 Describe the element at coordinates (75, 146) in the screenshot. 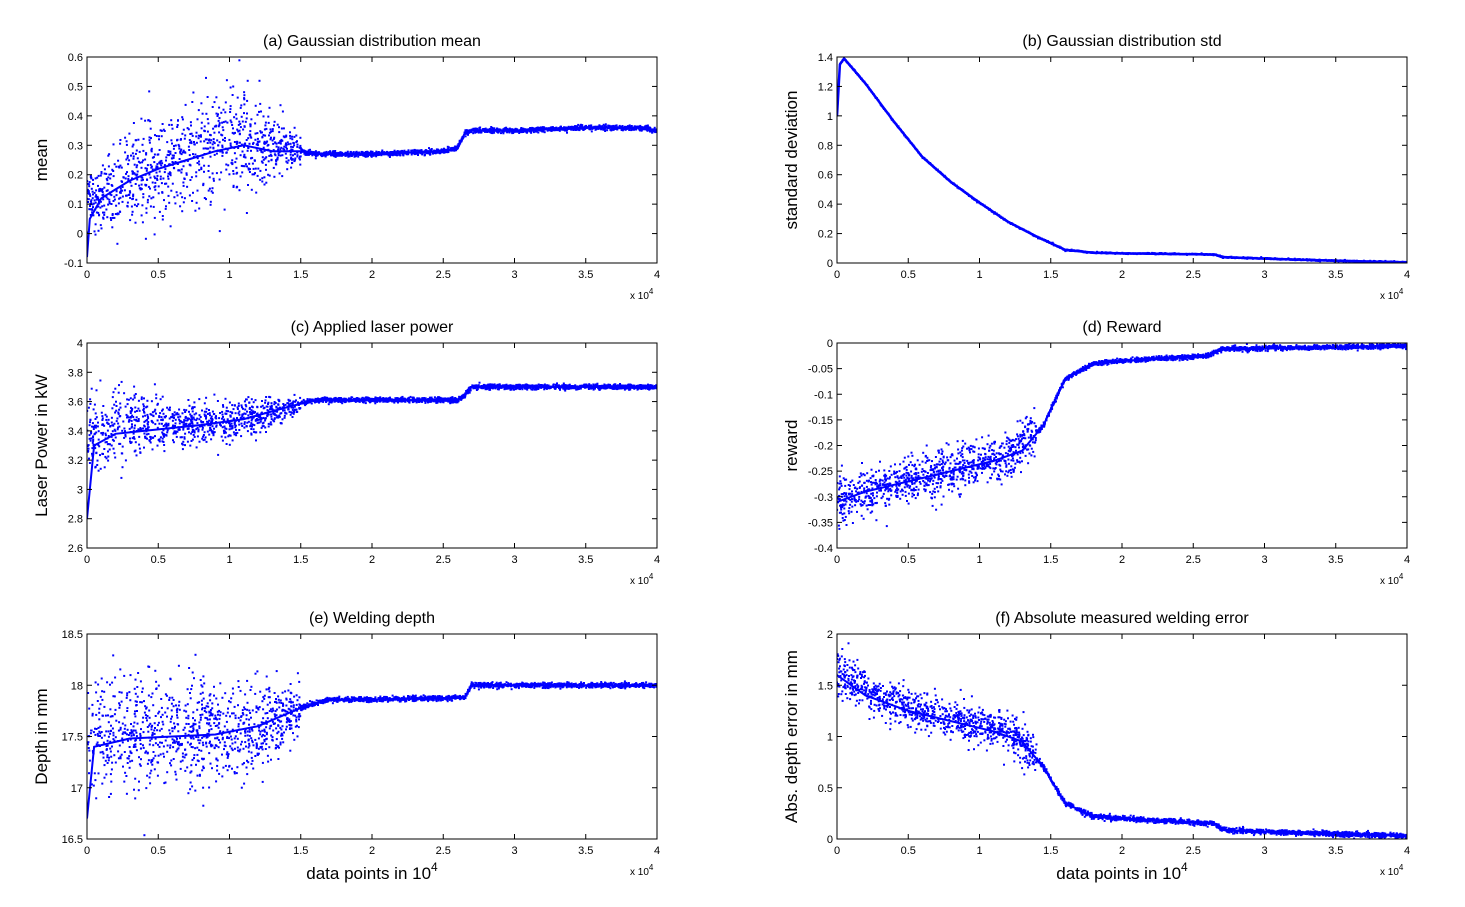

I see `y-tick-label: 0.3` at that location.